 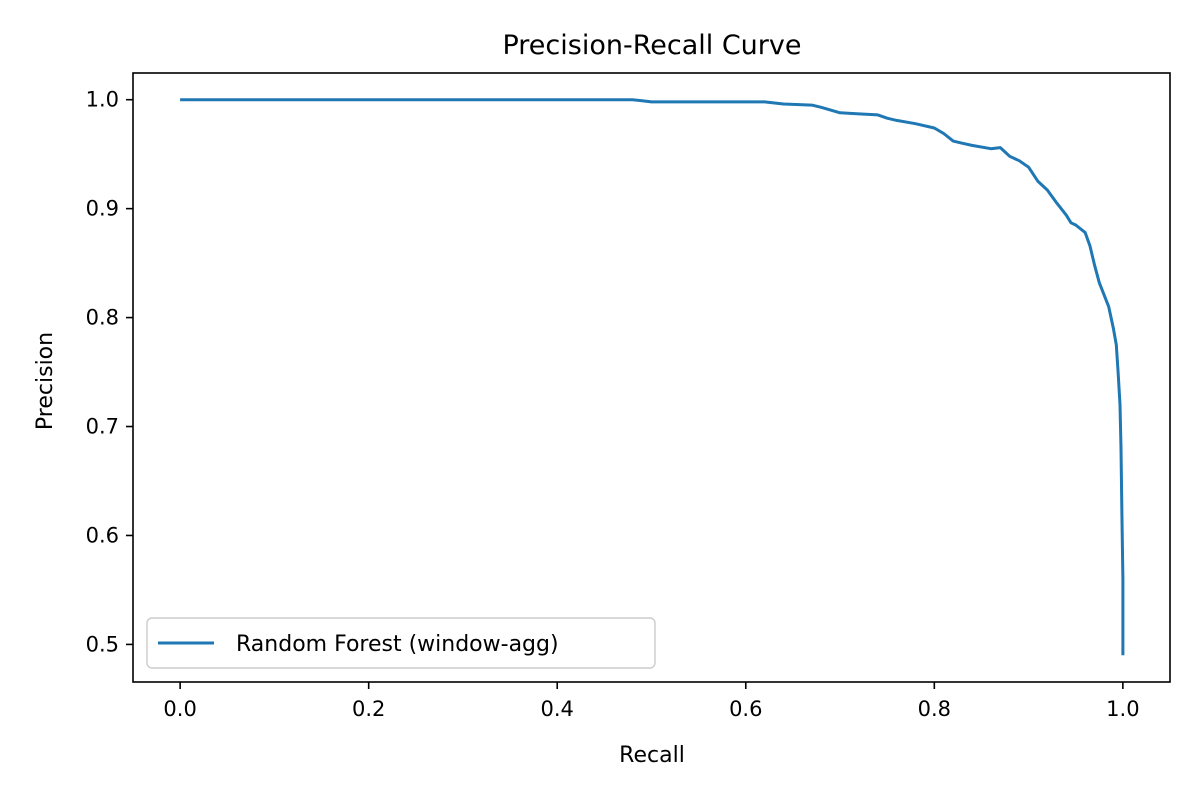 What do you see at coordinates (45, 381) in the screenshot?
I see `y-axis-label: Precision` at bounding box center [45, 381].